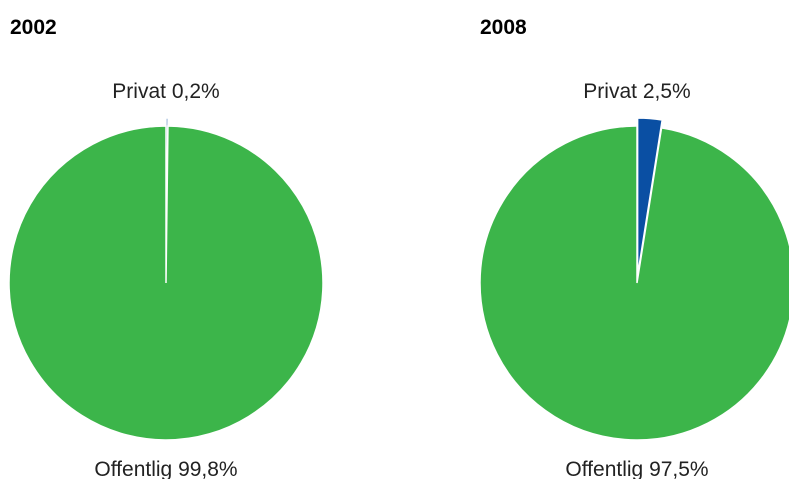 The image size is (789, 479). I want to click on pie-title: 2002, so click(33, 27).